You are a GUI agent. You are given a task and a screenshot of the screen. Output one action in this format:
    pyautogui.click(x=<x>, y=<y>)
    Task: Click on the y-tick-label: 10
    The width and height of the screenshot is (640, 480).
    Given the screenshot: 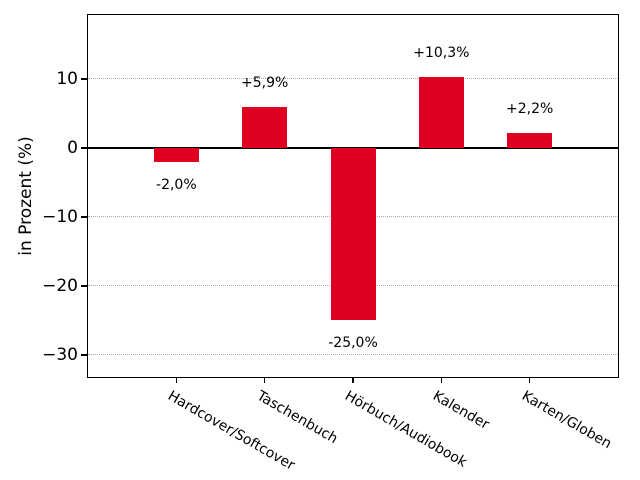 What is the action you would take?
    pyautogui.click(x=67, y=79)
    